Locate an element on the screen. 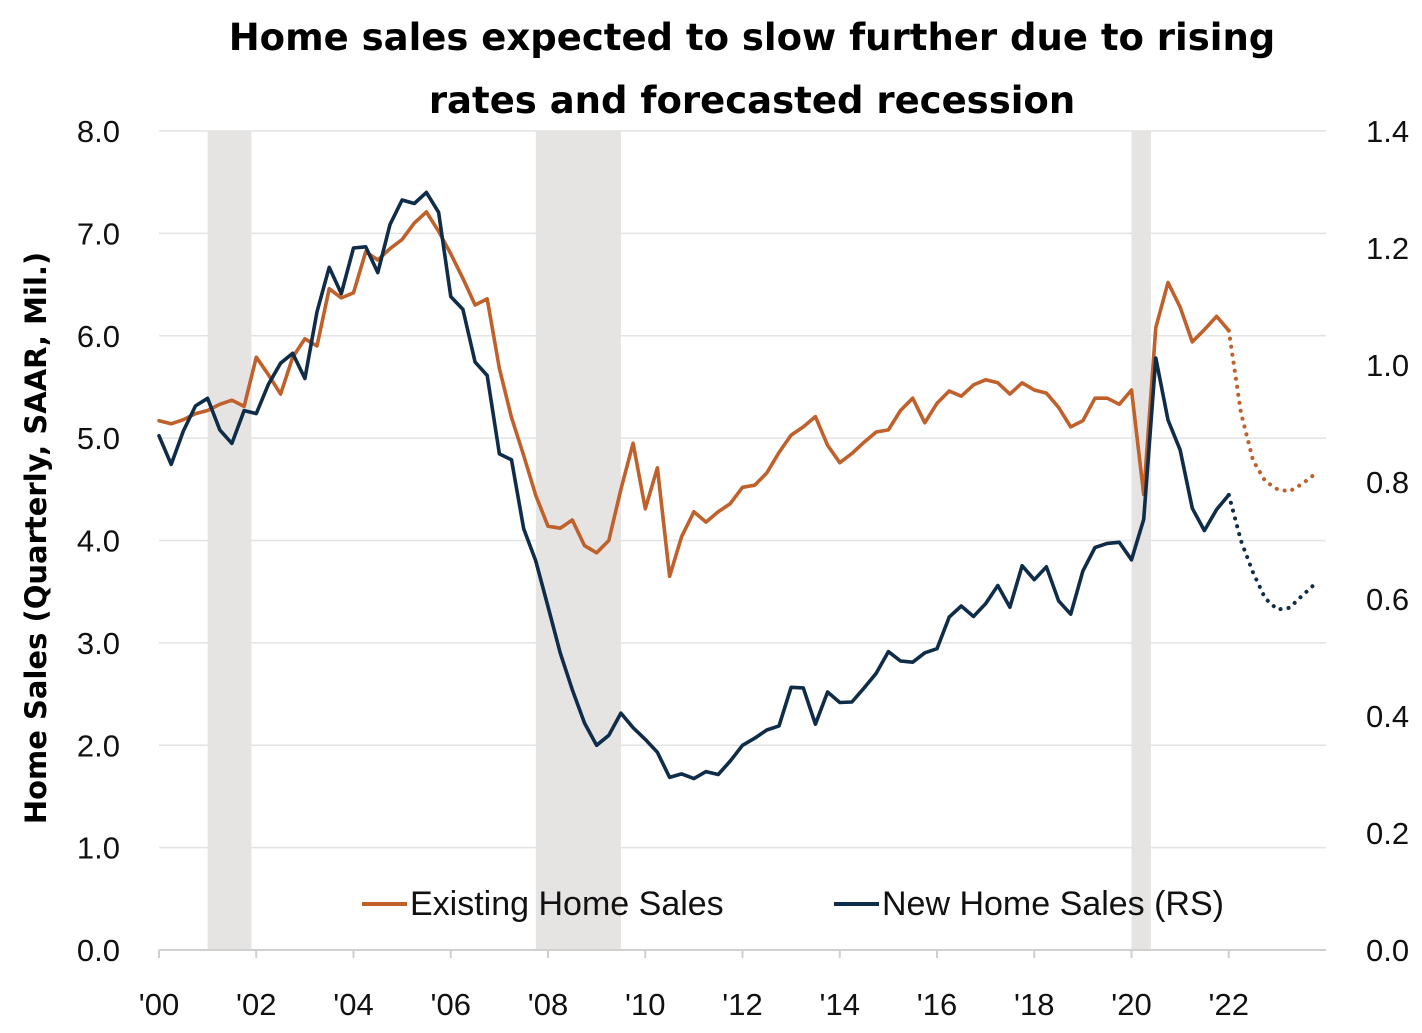 Image resolution: width=1422 pixels, height=1033 pixels. y-tick-label: 0.0 is located at coordinates (98, 950).